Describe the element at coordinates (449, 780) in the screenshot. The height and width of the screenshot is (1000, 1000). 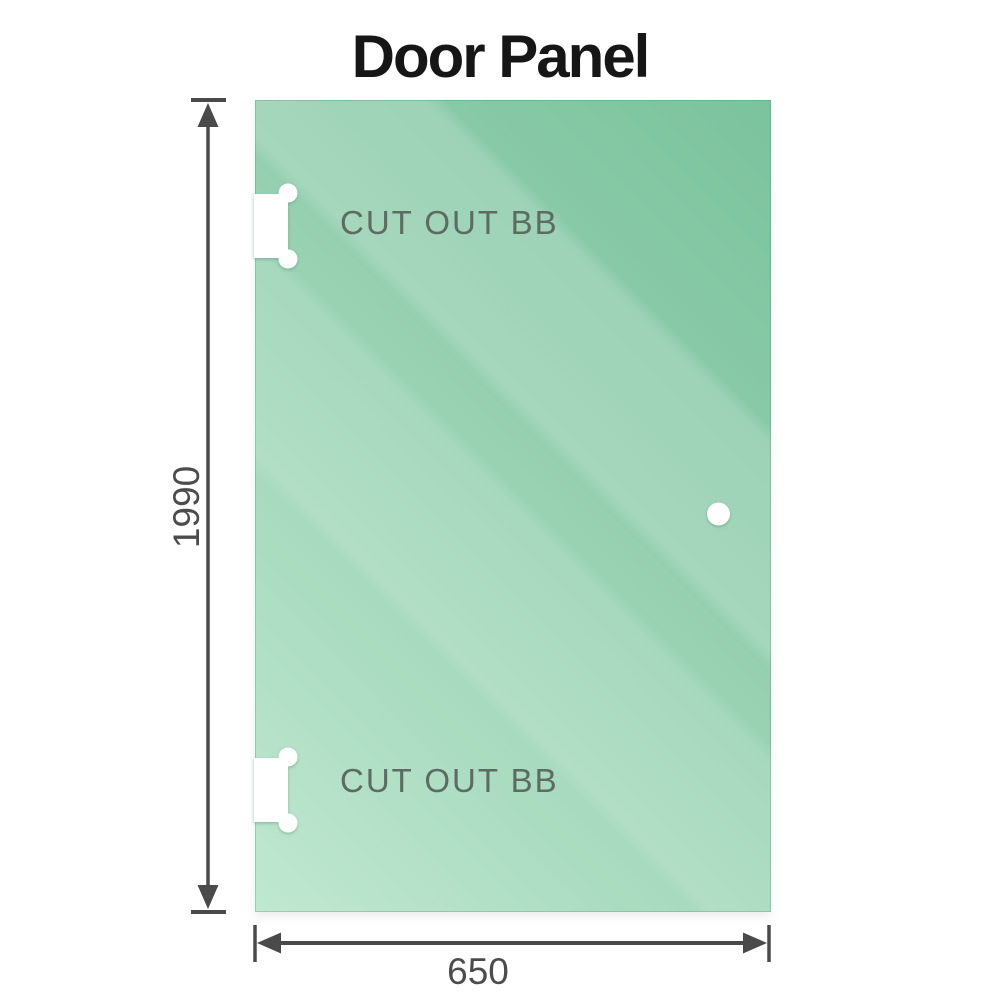
I see `cutout-label-bottom: CUT OUT BB` at that location.